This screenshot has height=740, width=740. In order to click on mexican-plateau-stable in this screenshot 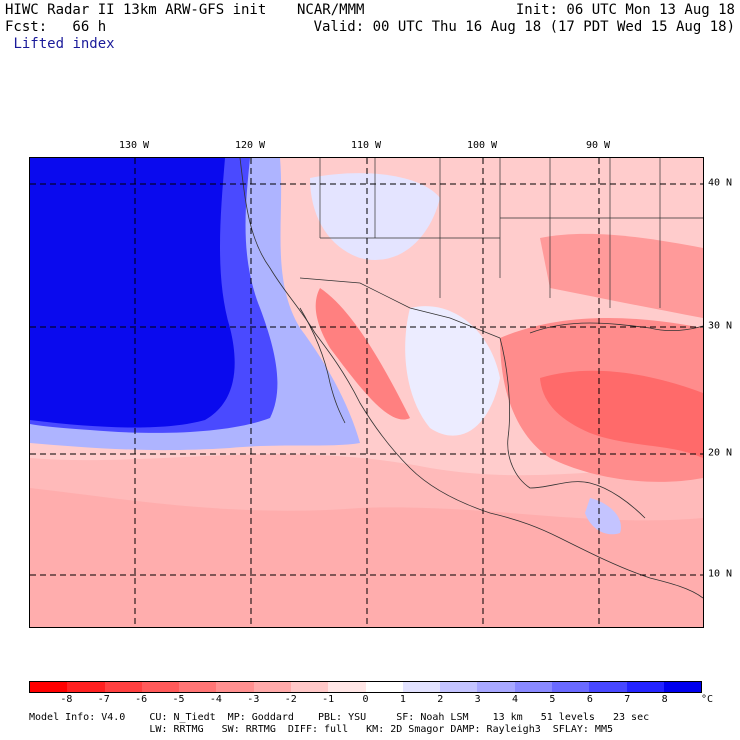, I will do `click(452, 371)`.